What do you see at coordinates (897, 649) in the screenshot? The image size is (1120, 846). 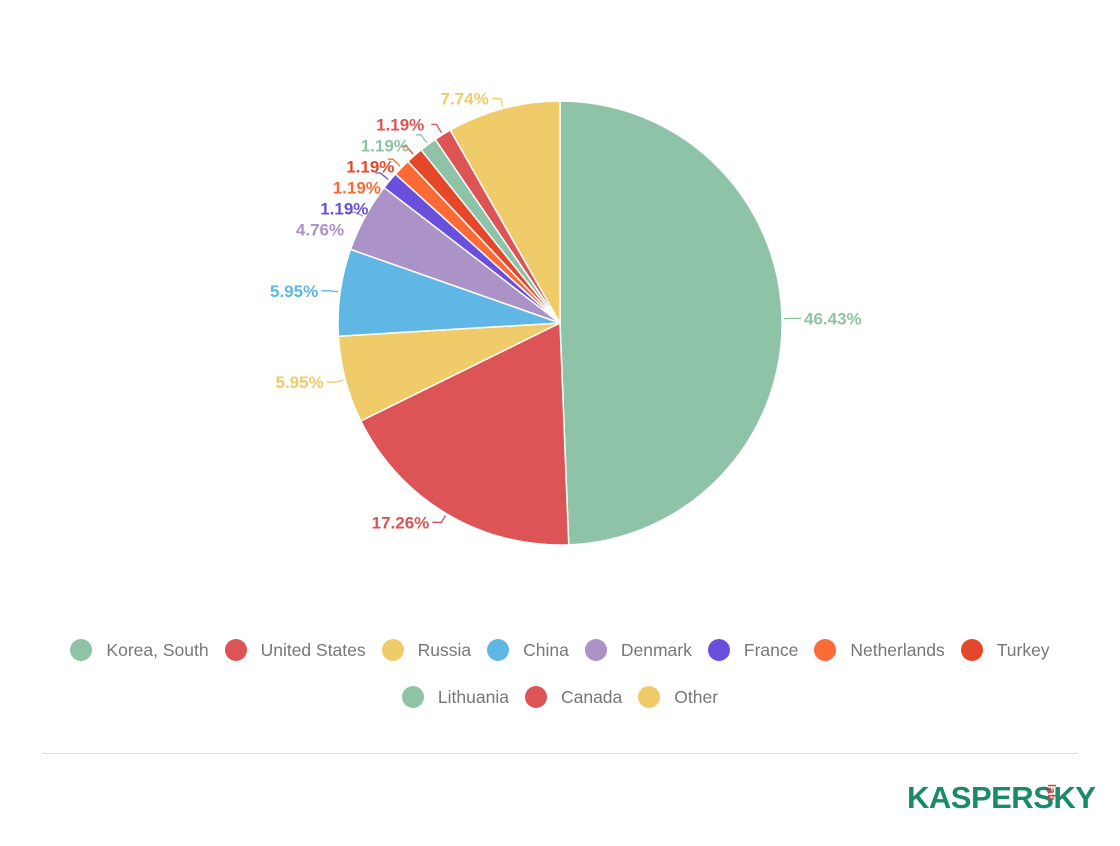 I see `legend-label: Netherlands` at bounding box center [897, 649].